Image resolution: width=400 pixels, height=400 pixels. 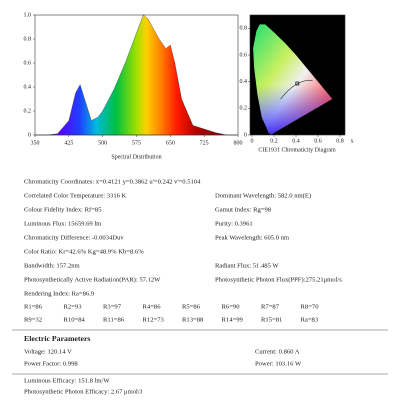 What do you see at coordinates (84, 252) in the screenshot?
I see `info-text: Color Ratio: Kr=42.6% Kg=48.9% Kb=8.6%` at bounding box center [84, 252].